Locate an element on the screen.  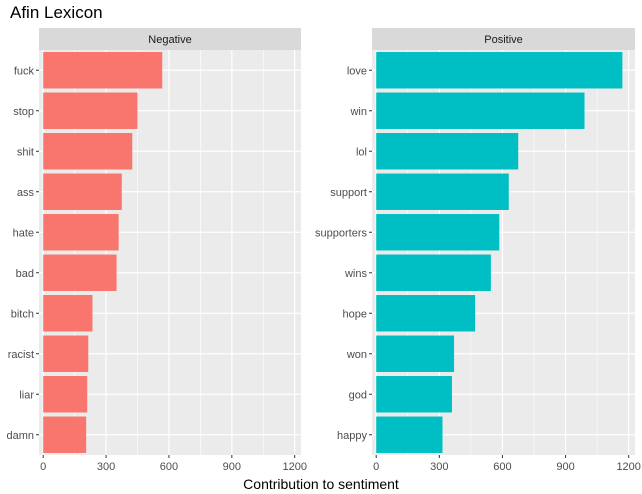
y-tick-label: ass is located at coordinates (26, 193).